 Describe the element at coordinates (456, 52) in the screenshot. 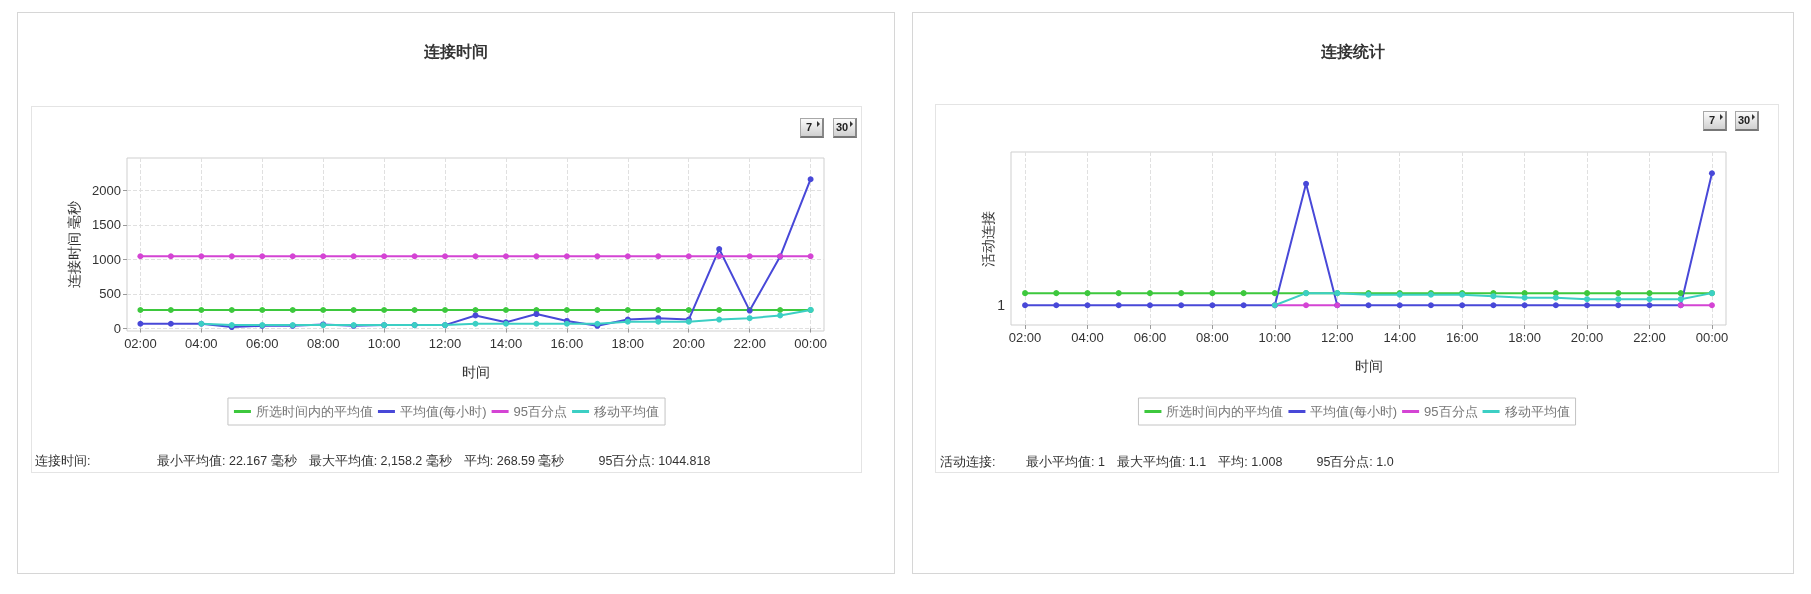

I see `chart-title: 连接时间` at that location.